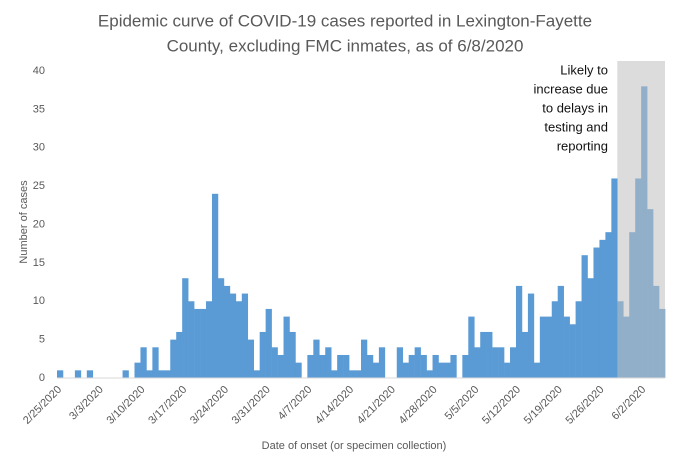 The width and height of the screenshot is (685, 471). I want to click on annotation: testing and, so click(576, 126).